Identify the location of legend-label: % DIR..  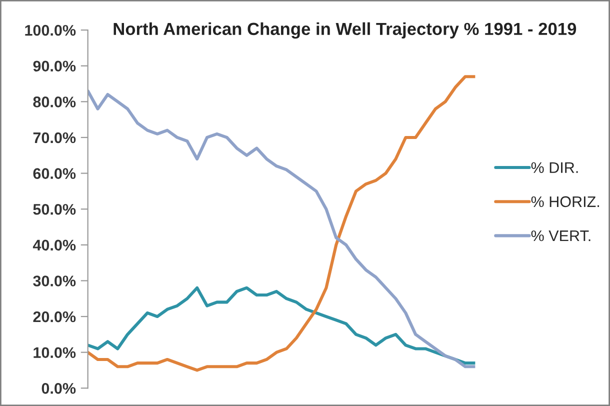
(554, 167).